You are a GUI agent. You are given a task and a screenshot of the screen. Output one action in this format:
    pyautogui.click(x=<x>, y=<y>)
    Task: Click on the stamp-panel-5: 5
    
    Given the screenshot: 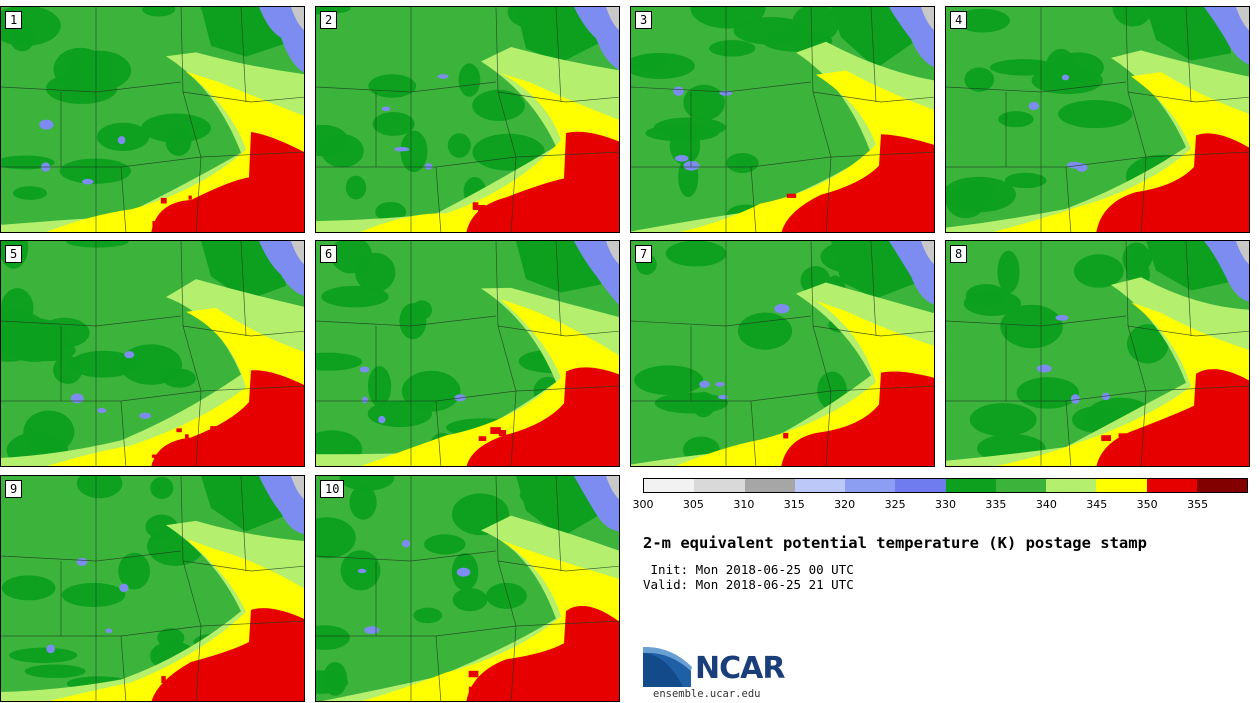 What is the action you would take?
    pyautogui.click(x=152, y=353)
    